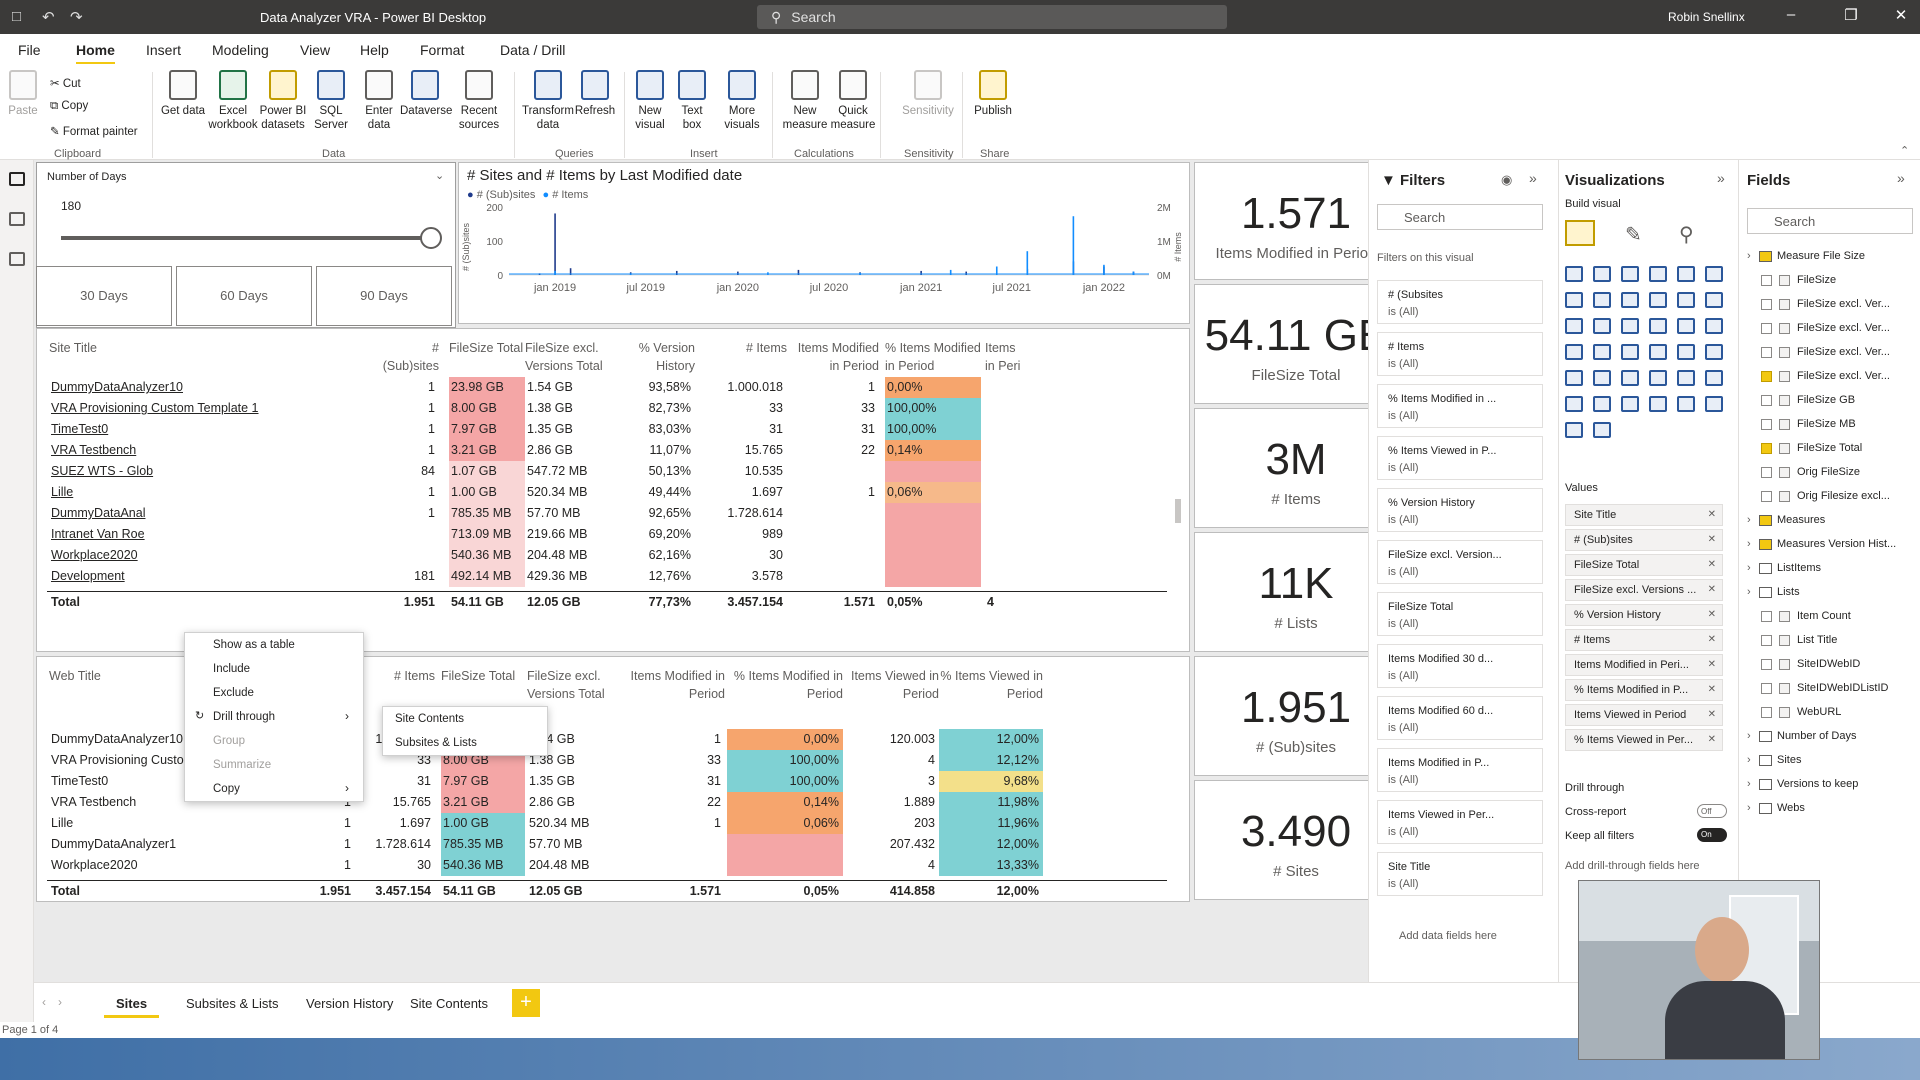 This screenshot has width=1920, height=1080. What do you see at coordinates (440, 176) in the screenshot?
I see `chevron-down-icon: ⌄` at bounding box center [440, 176].